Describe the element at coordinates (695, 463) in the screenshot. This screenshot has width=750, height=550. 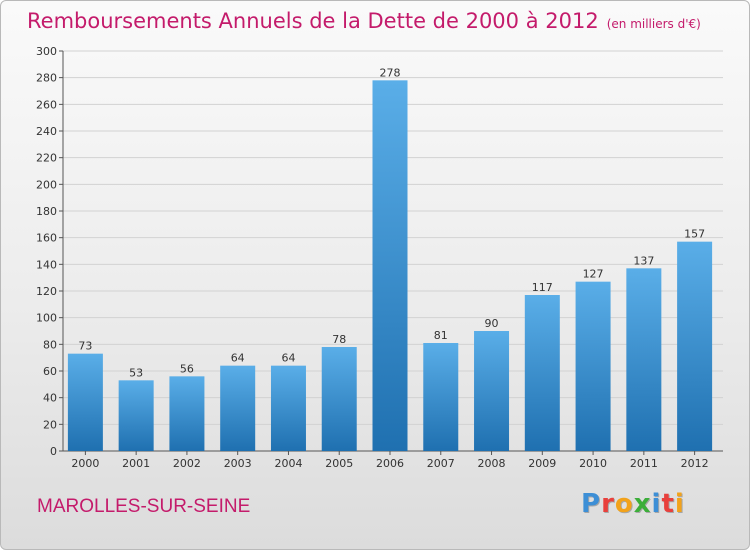
I see `x-tick-label: 2012` at that location.